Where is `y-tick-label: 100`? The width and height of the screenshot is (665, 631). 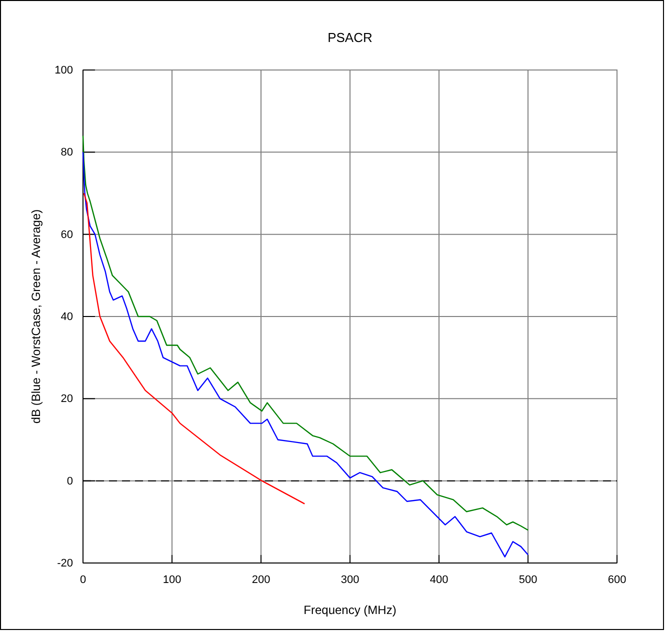 y-tick-label: 100 is located at coordinates (63, 70).